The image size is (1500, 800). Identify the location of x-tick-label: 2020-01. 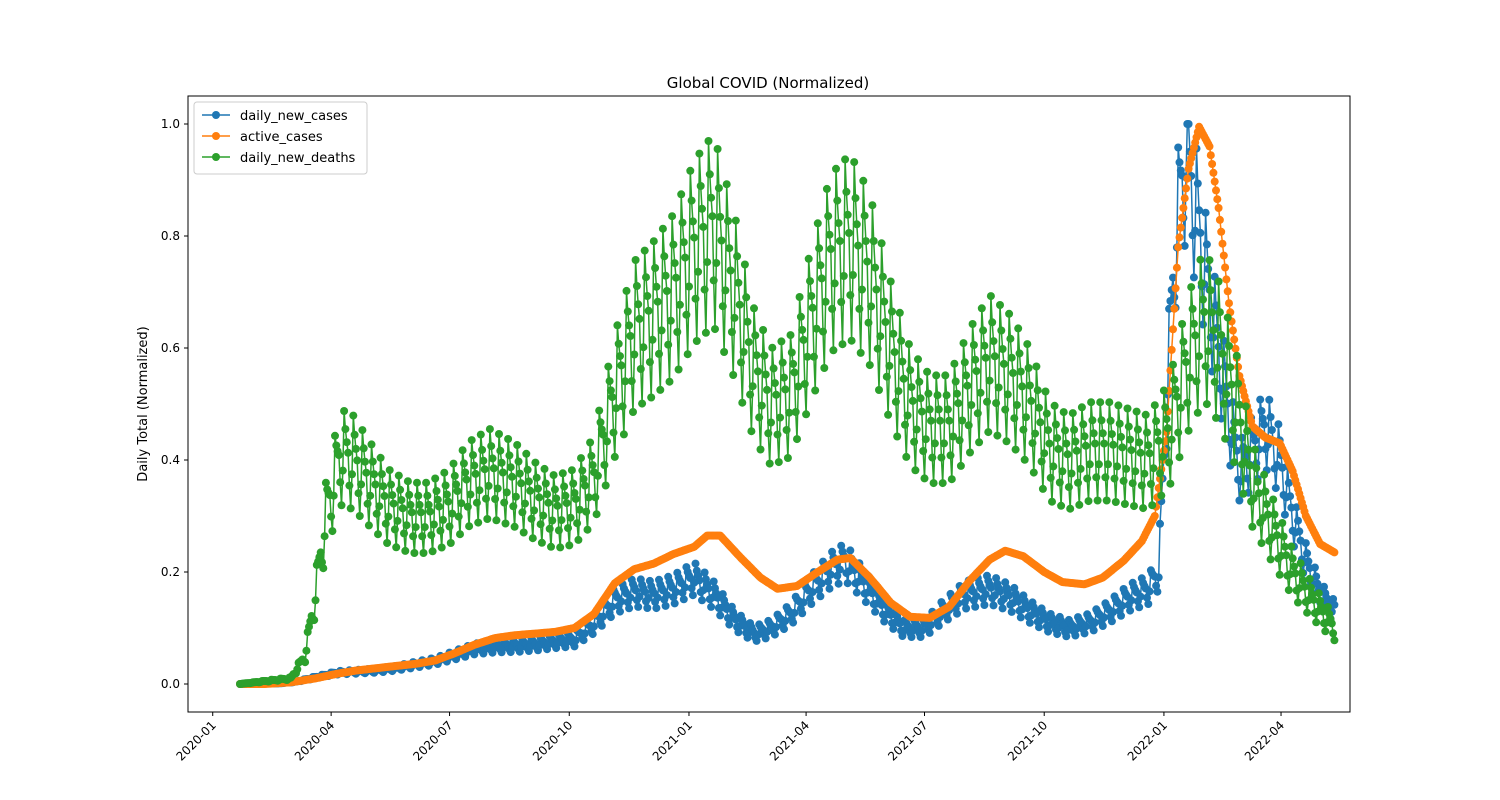
(195, 740).